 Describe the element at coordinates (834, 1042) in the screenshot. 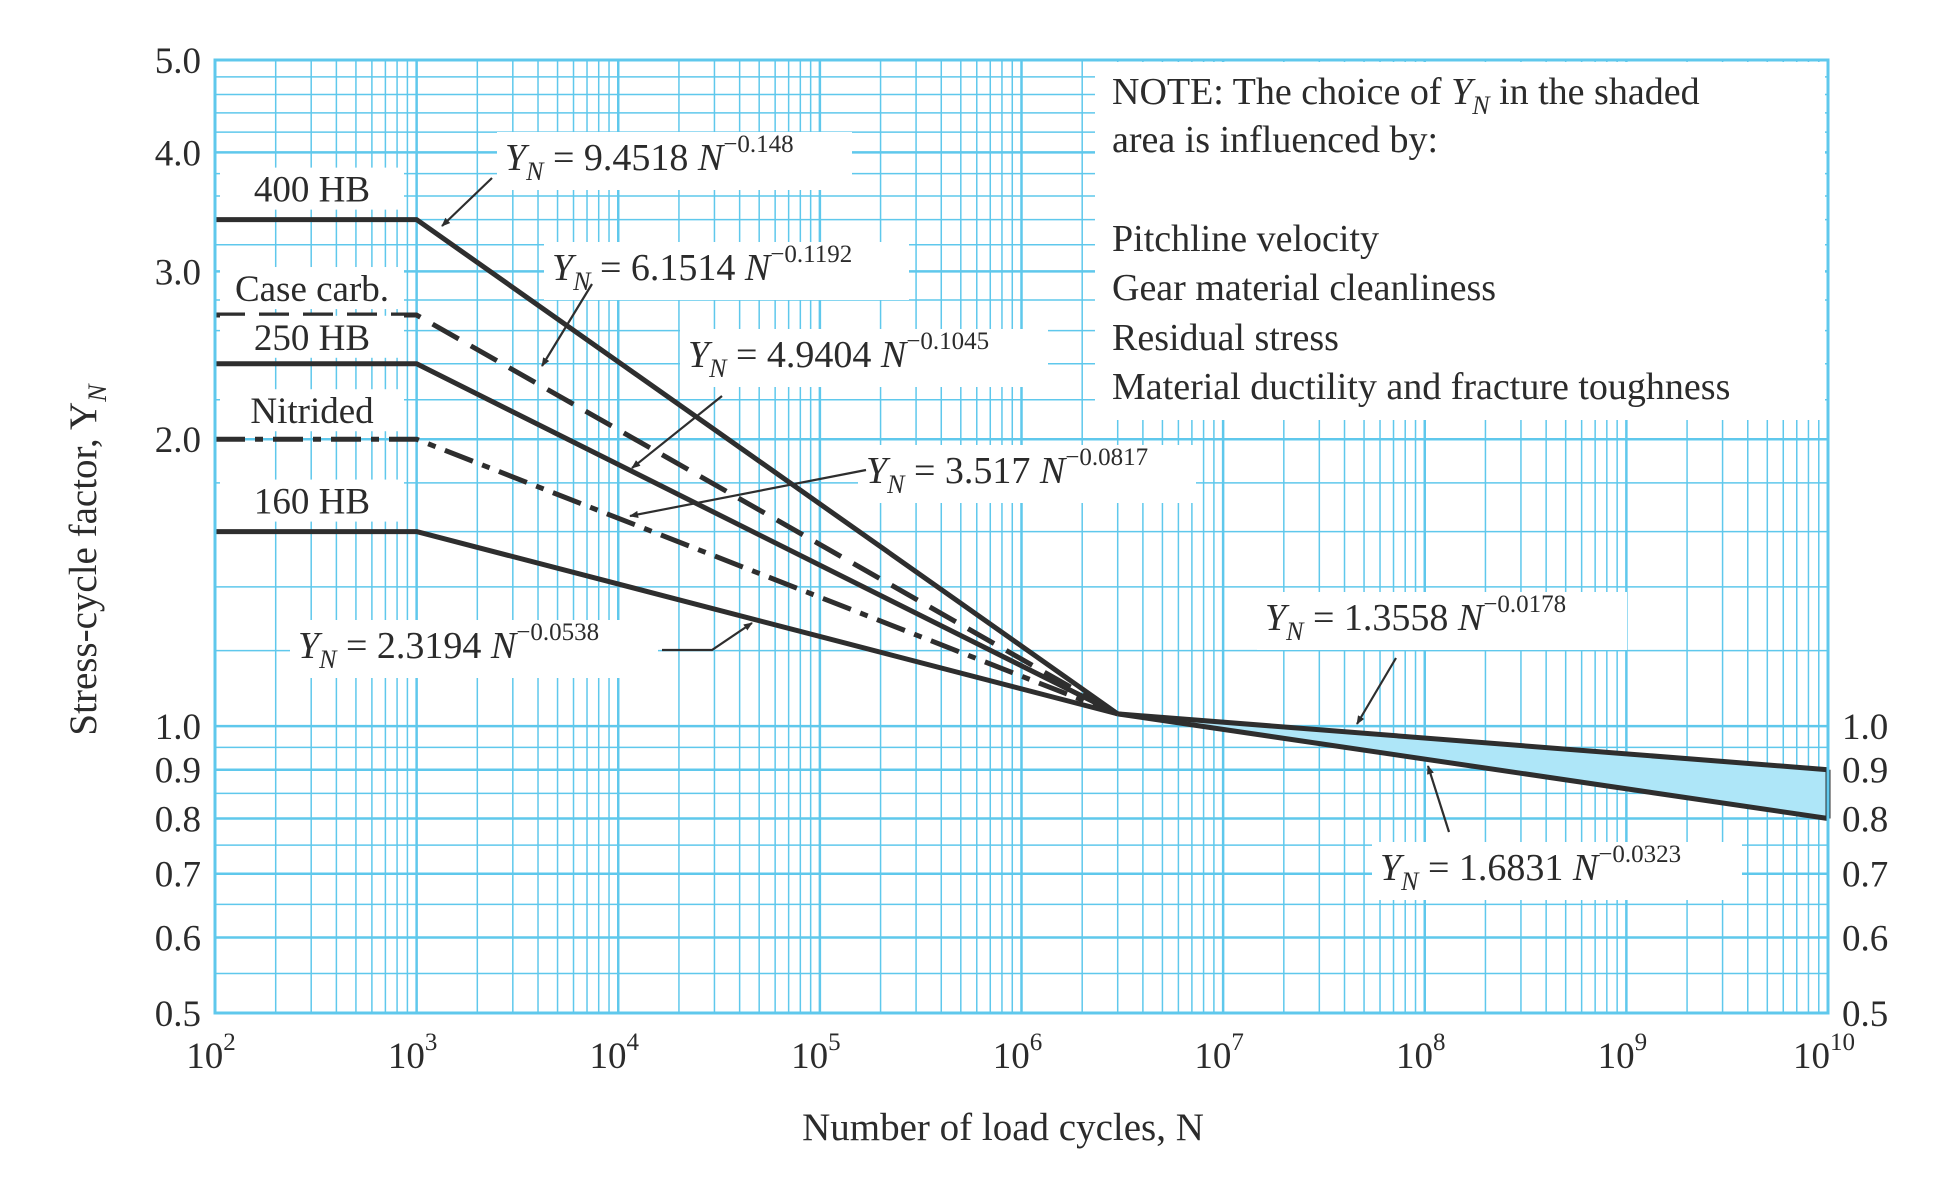

I see `x-tick-exp: 5` at that location.